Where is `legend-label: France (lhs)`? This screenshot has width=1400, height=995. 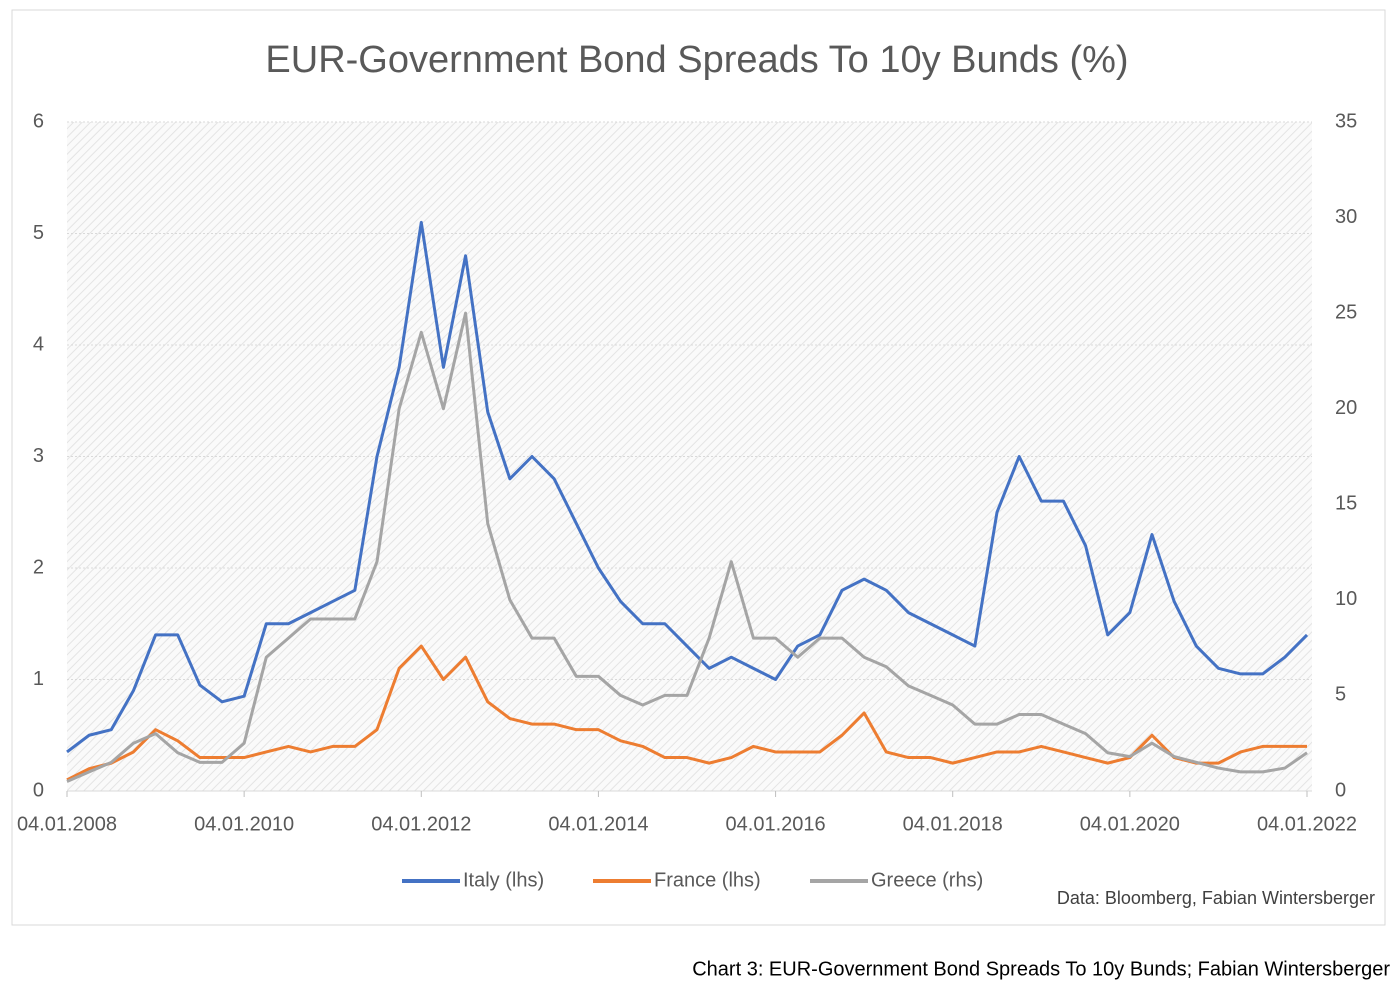
legend-label: France (lhs) is located at coordinates (707, 880).